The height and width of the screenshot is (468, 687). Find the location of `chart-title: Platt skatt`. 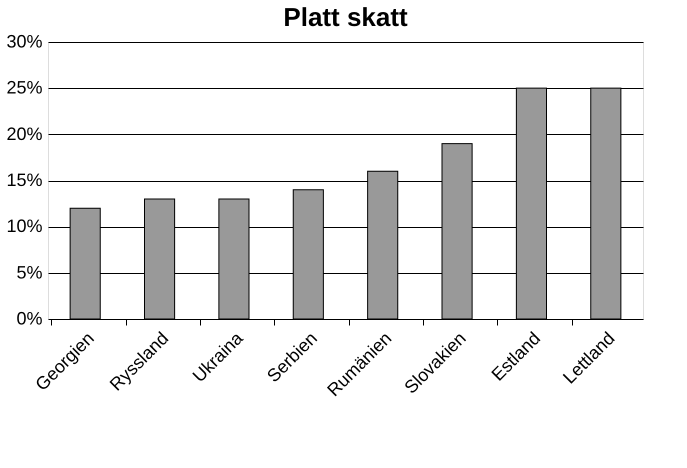

chart-title: Platt skatt is located at coordinates (345, 17).